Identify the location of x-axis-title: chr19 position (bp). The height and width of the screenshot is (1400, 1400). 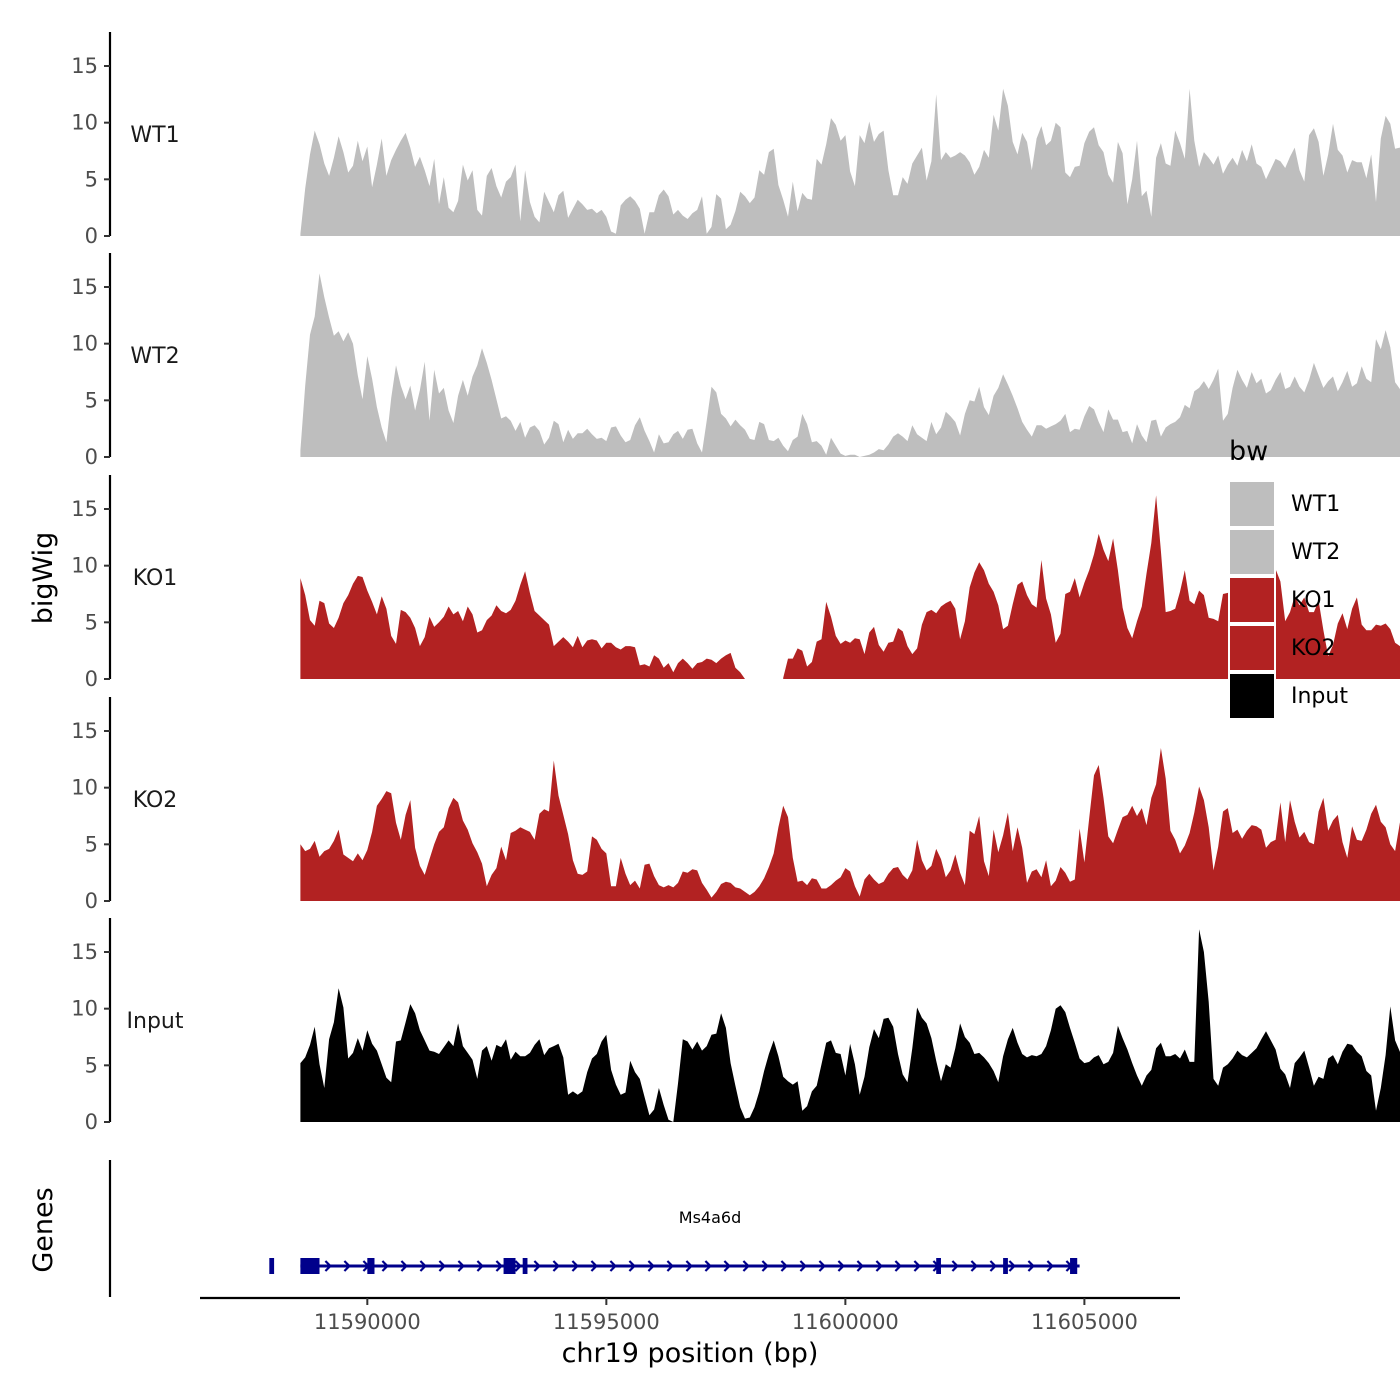
(690, 1353).